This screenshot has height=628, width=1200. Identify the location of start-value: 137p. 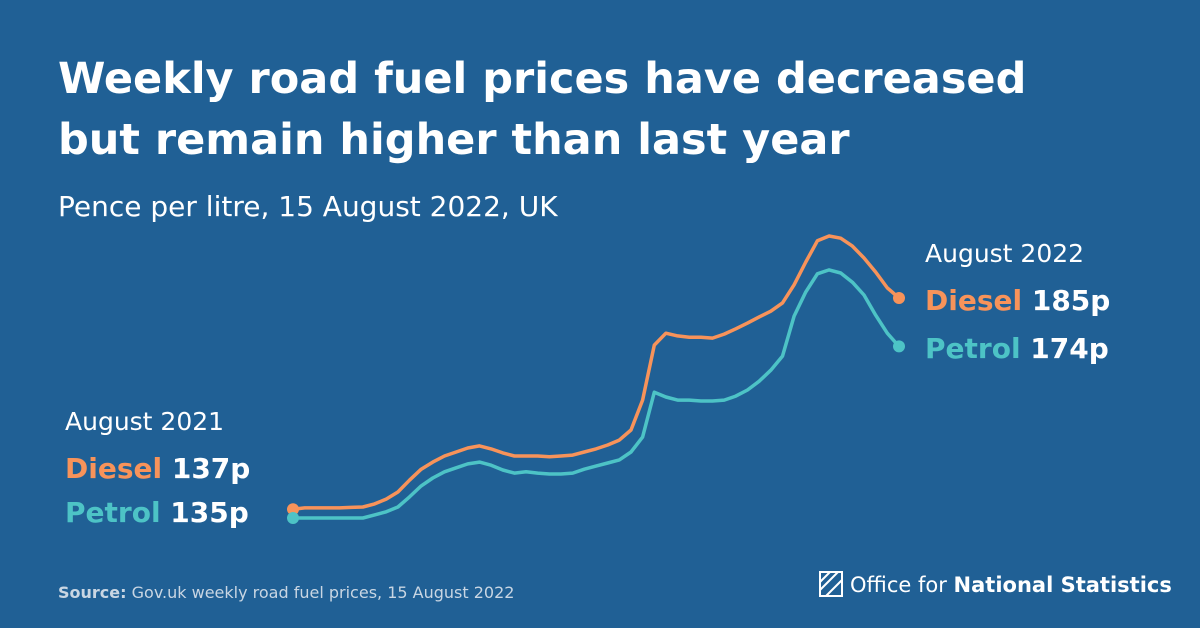
(211, 468).